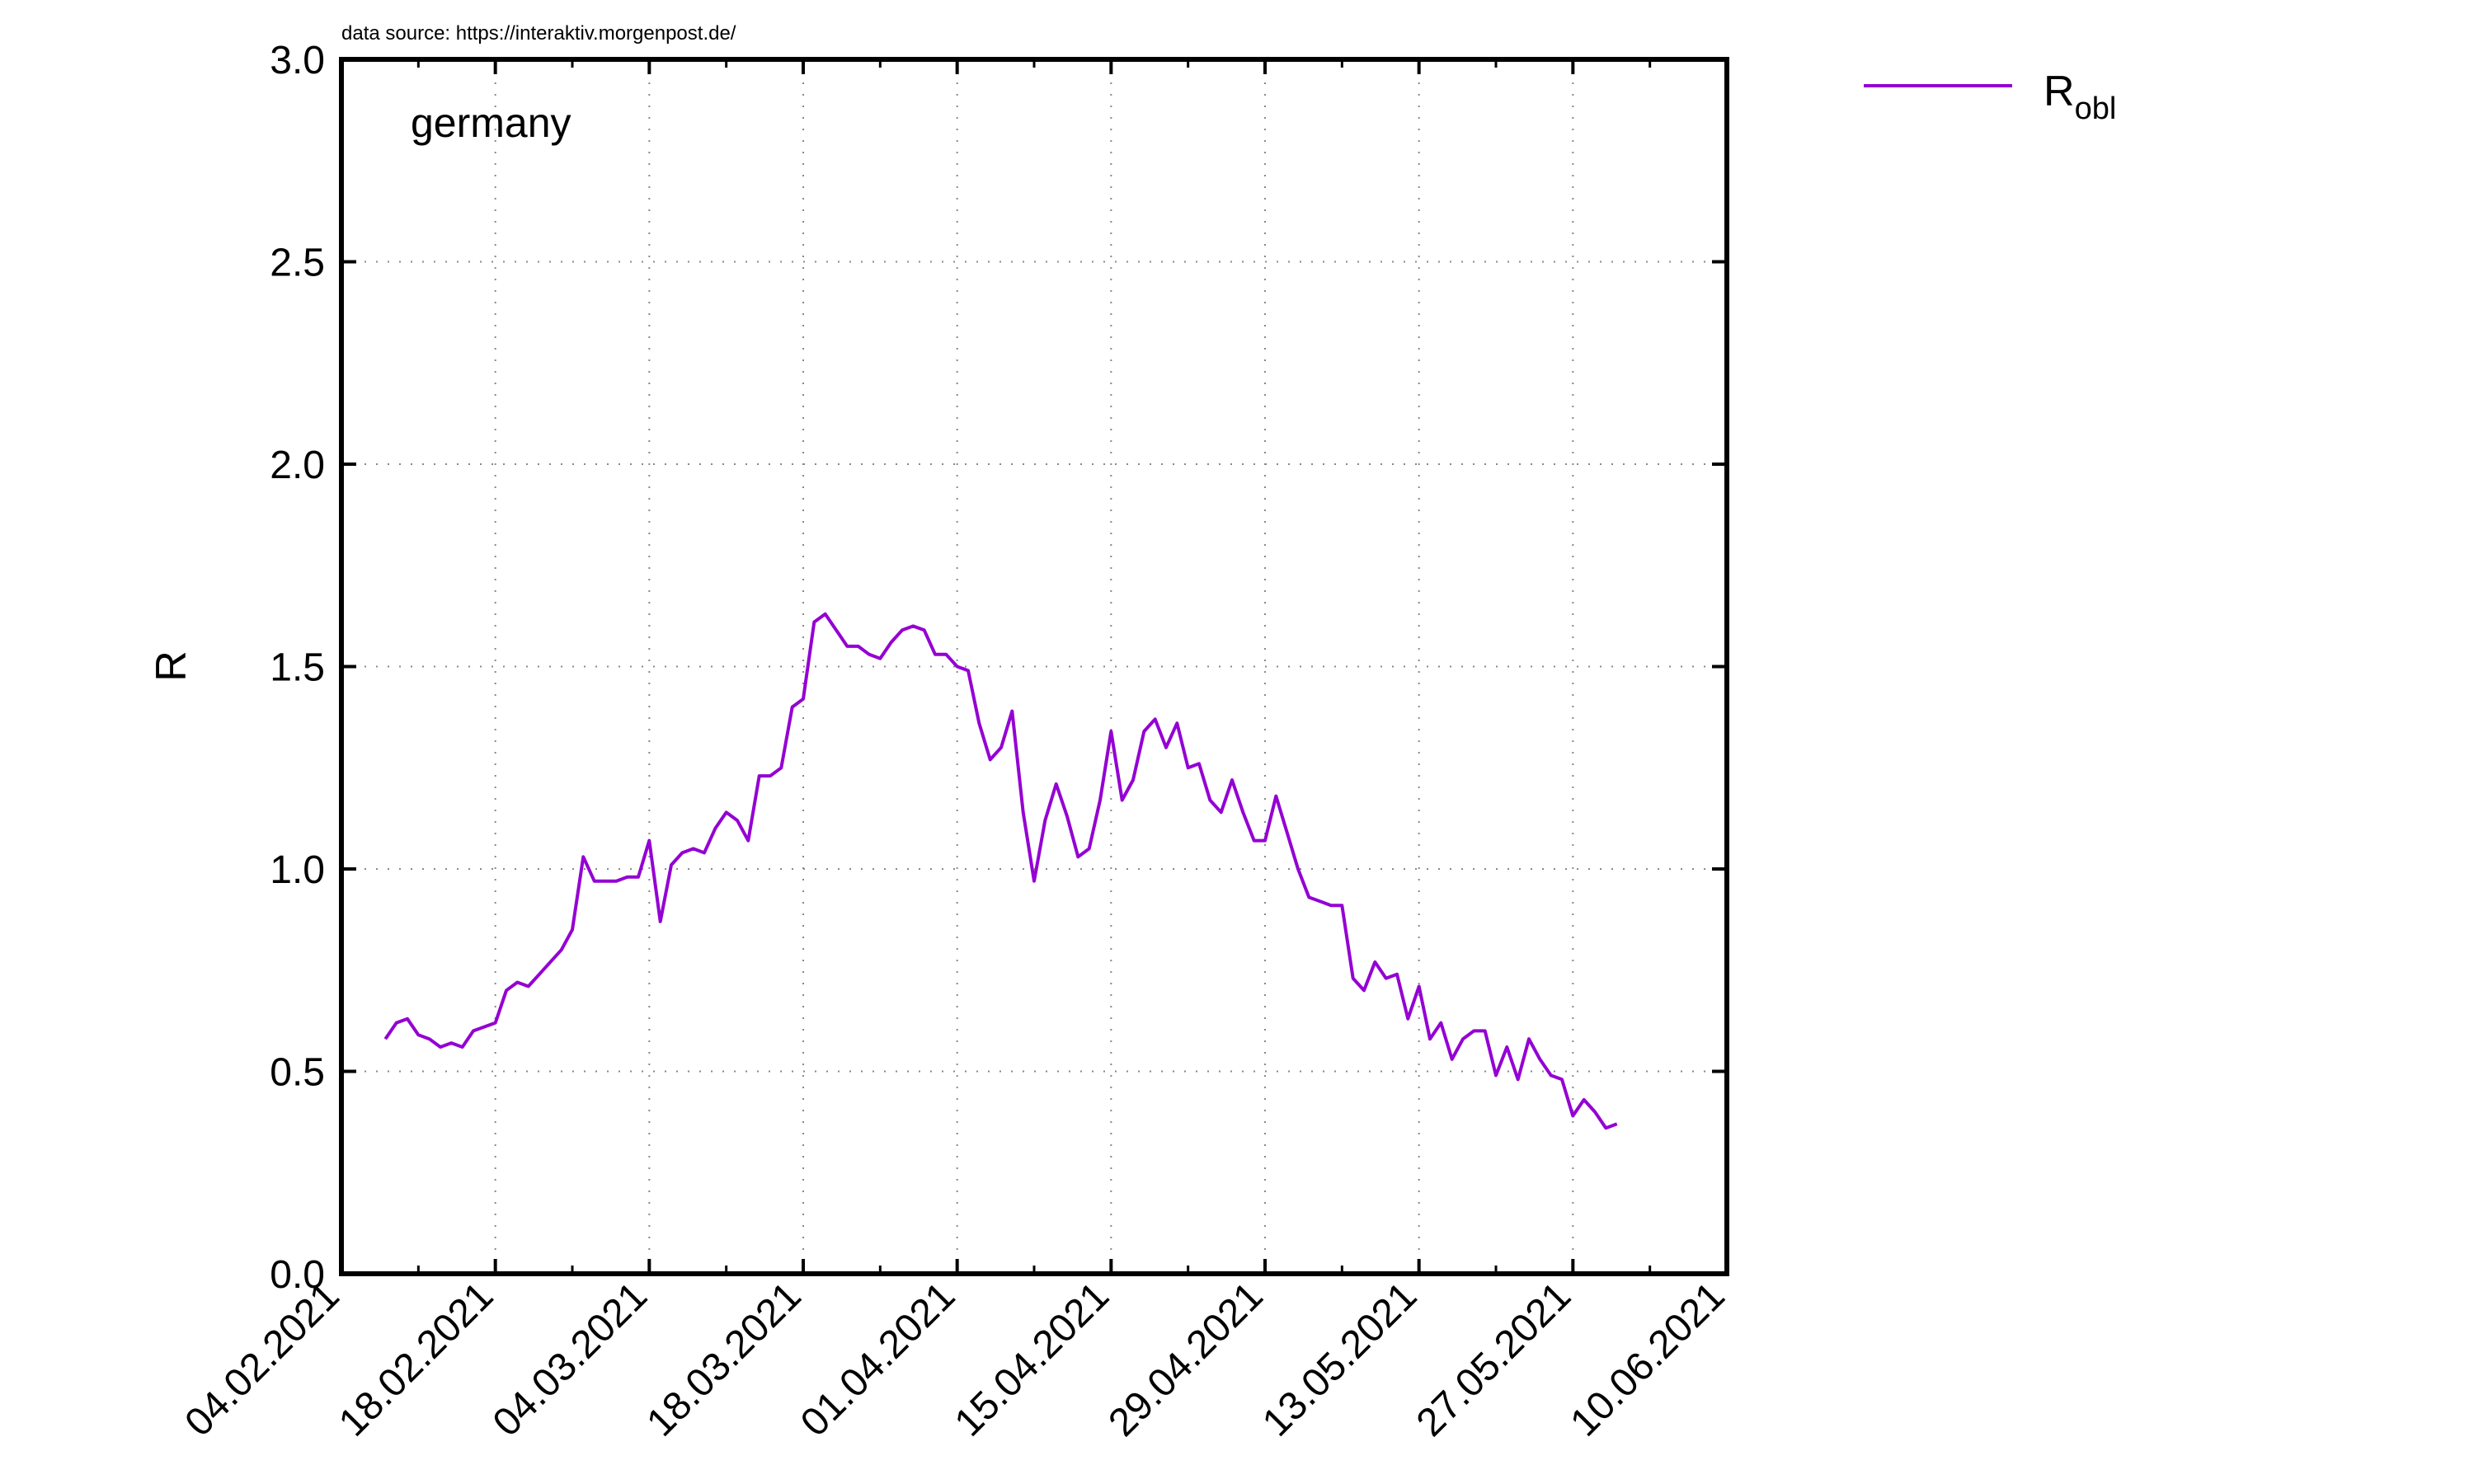 This screenshot has width=2474, height=1484. I want to click on y-tick-label: 3.0, so click(297, 60).